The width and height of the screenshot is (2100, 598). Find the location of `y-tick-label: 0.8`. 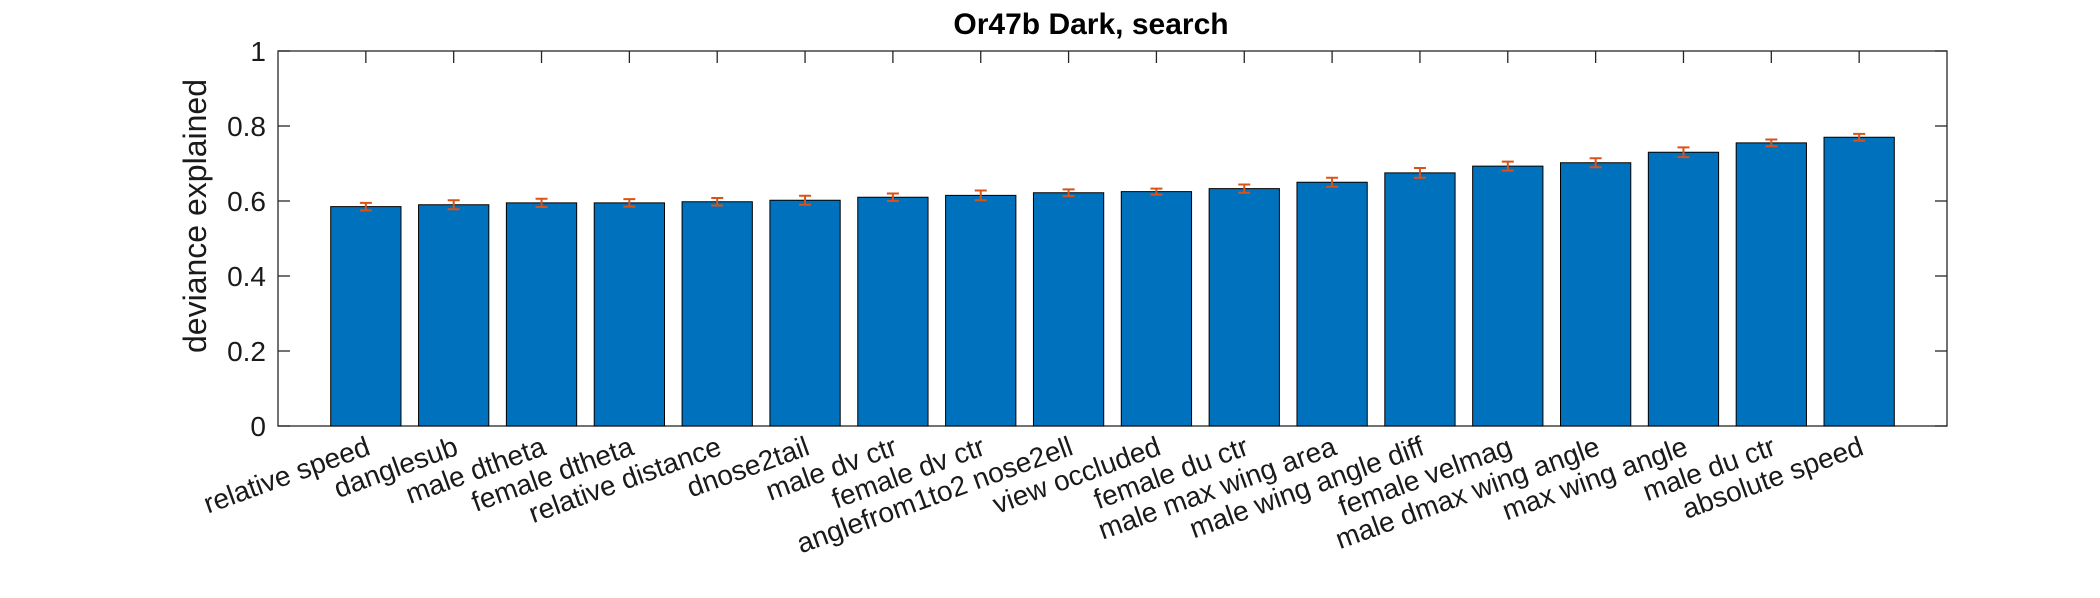

y-tick-label: 0.8 is located at coordinates (246, 126).